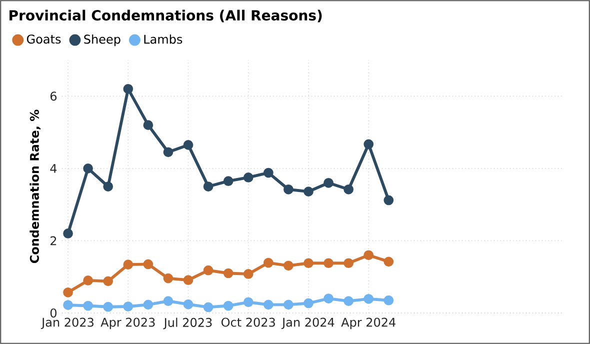  Describe the element at coordinates (127, 324) in the screenshot. I see `x-tick-label: Apr 2023` at that location.